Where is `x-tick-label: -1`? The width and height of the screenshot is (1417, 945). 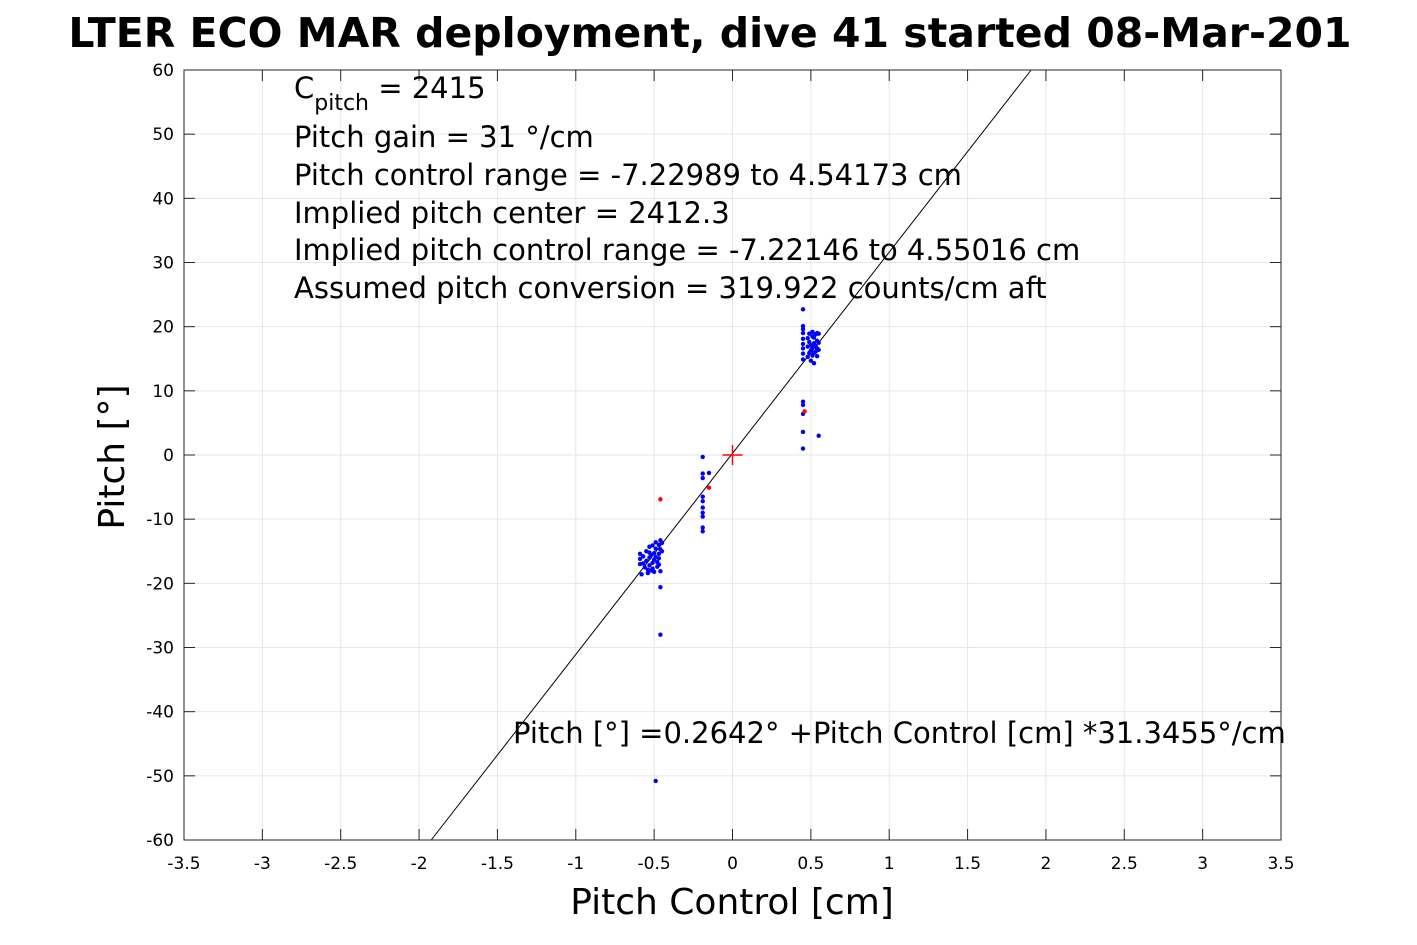 x-tick-label: -1 is located at coordinates (575, 864).